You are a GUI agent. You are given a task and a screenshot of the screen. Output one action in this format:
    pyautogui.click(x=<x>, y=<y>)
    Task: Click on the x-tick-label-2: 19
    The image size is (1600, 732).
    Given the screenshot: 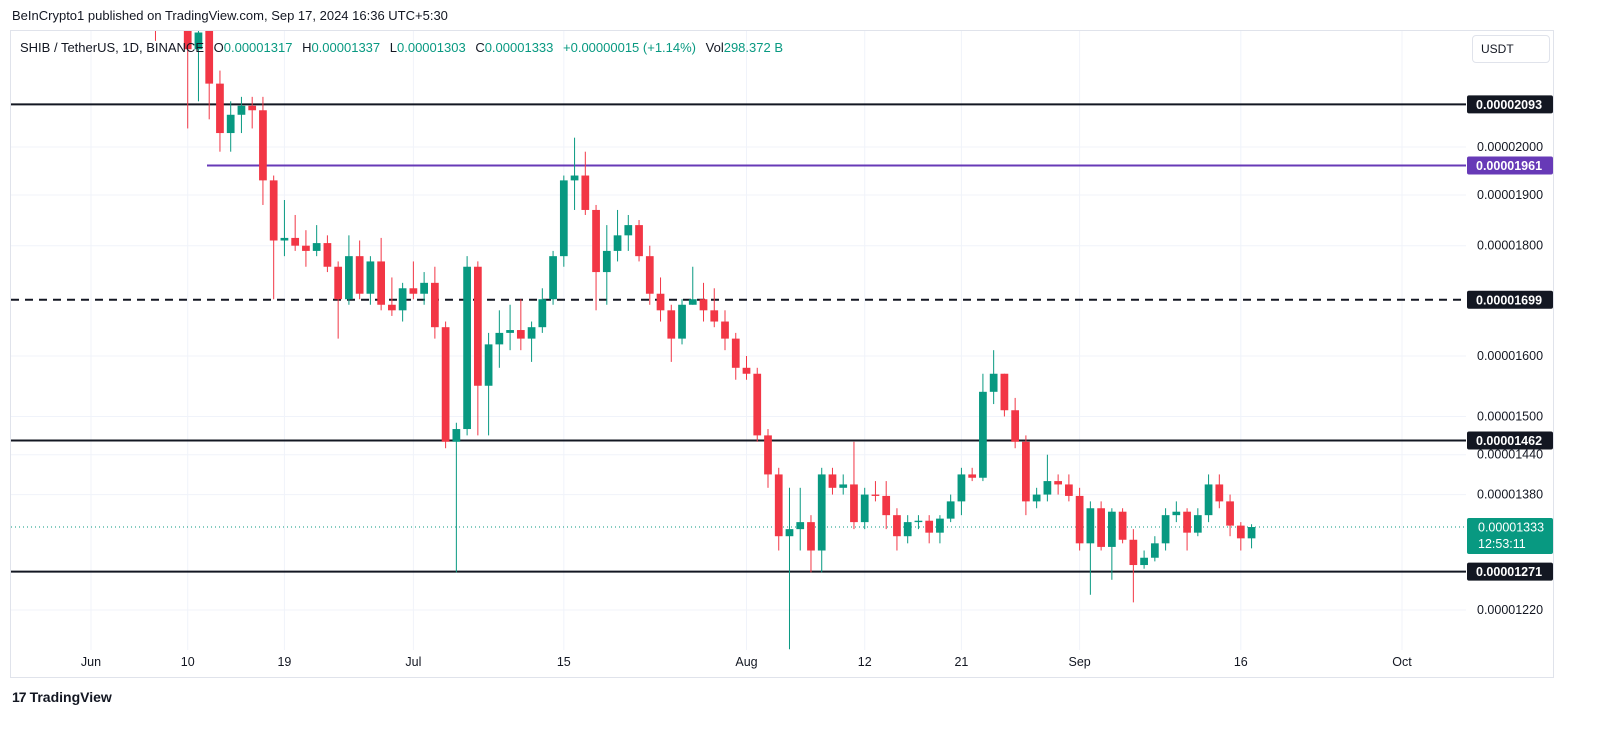 What is the action you would take?
    pyautogui.click(x=284, y=662)
    